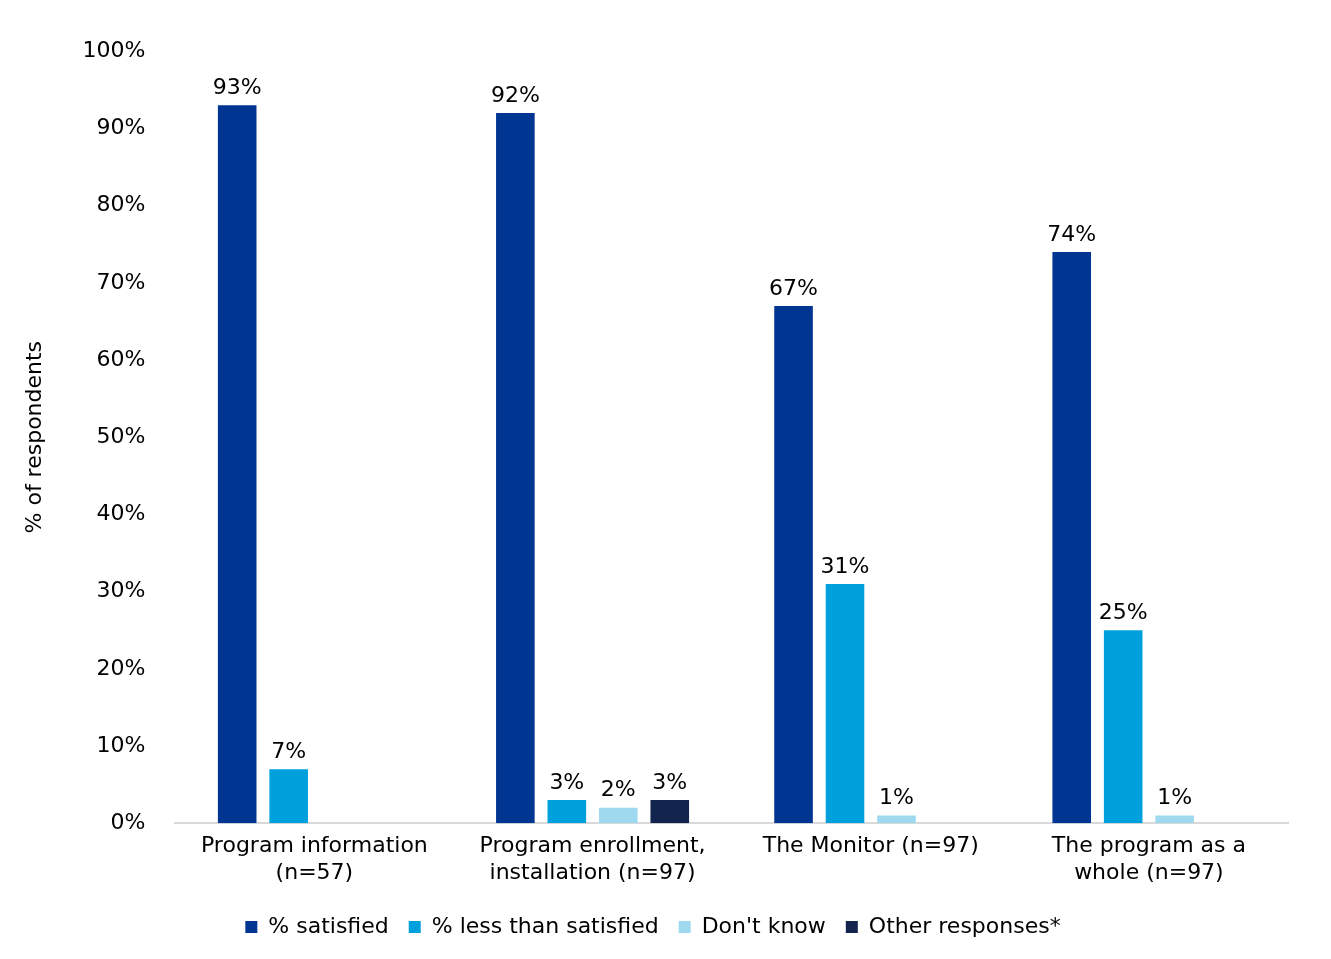 The width and height of the screenshot is (1331, 959). What do you see at coordinates (592, 858) in the screenshot?
I see `x-tick-label: Program enrollment, installation (n=97)` at bounding box center [592, 858].